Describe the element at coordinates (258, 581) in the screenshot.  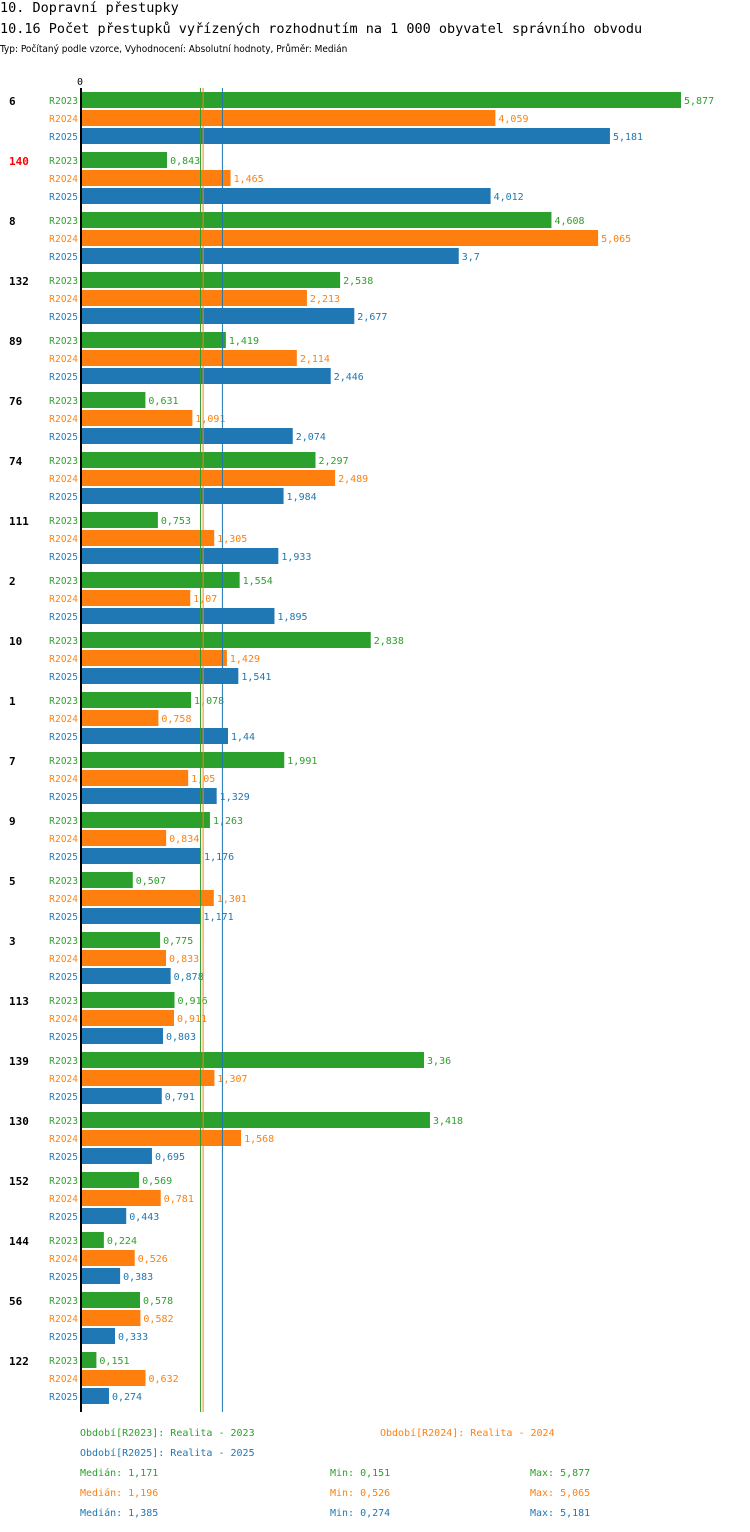
I see `value-label-r2023: 1,554` at that location.